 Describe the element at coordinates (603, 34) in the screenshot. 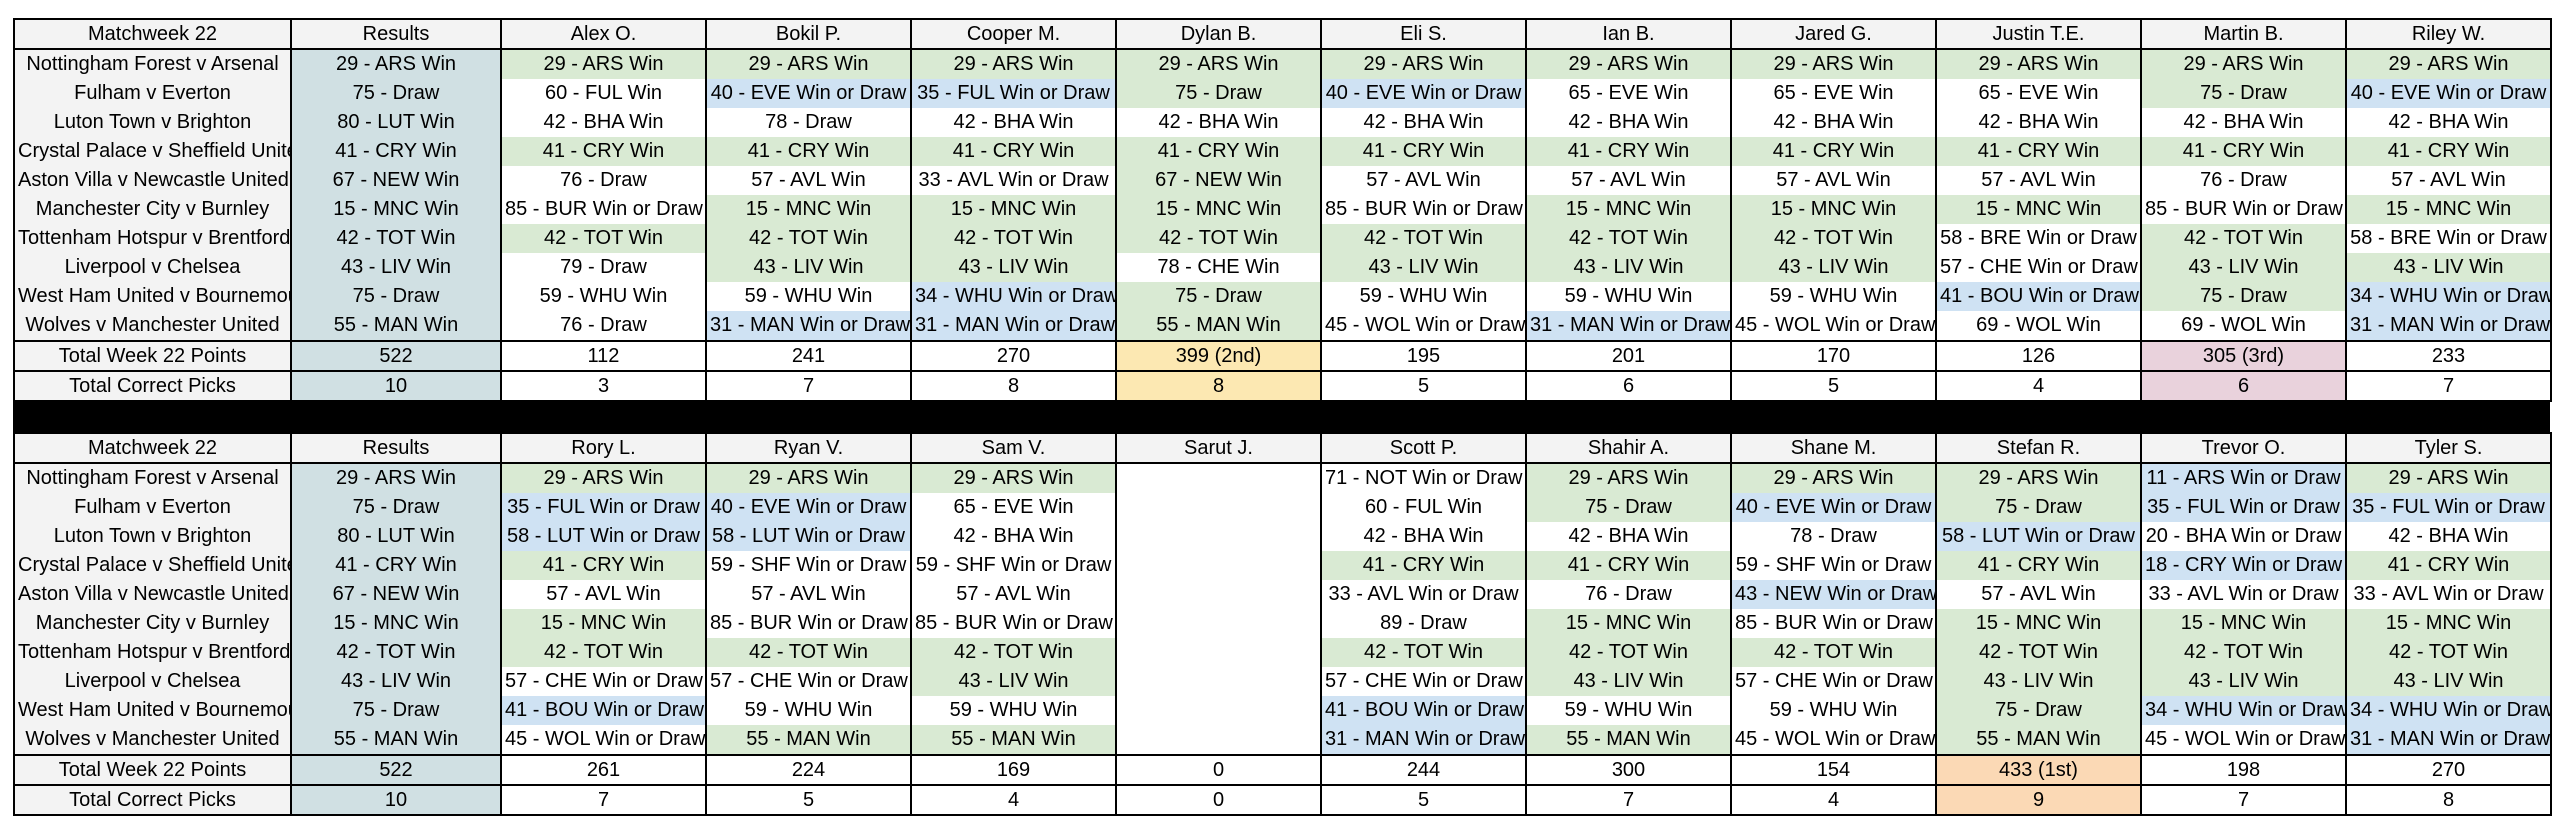

I see `player-header-alex-o: Alex O.` at that location.